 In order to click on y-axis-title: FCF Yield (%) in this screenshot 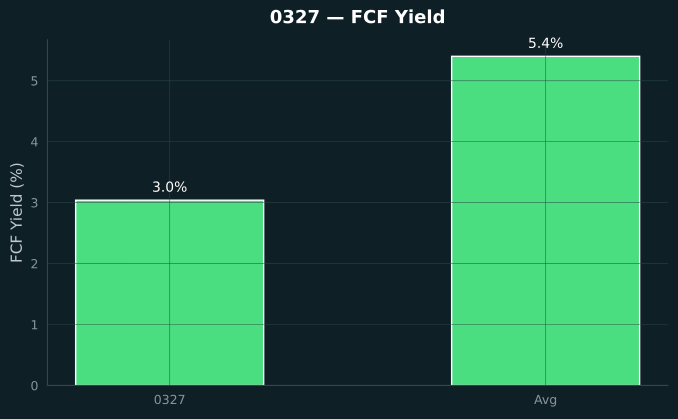, I will do `click(17, 213)`.